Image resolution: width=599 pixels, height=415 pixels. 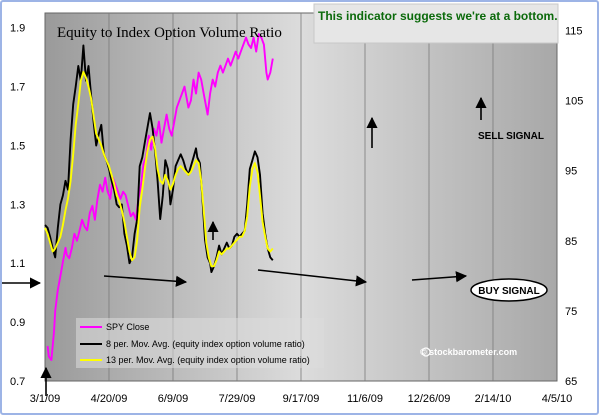 What do you see at coordinates (17, 382) in the screenshot?
I see `left-tick-label-0: 0.7` at bounding box center [17, 382].